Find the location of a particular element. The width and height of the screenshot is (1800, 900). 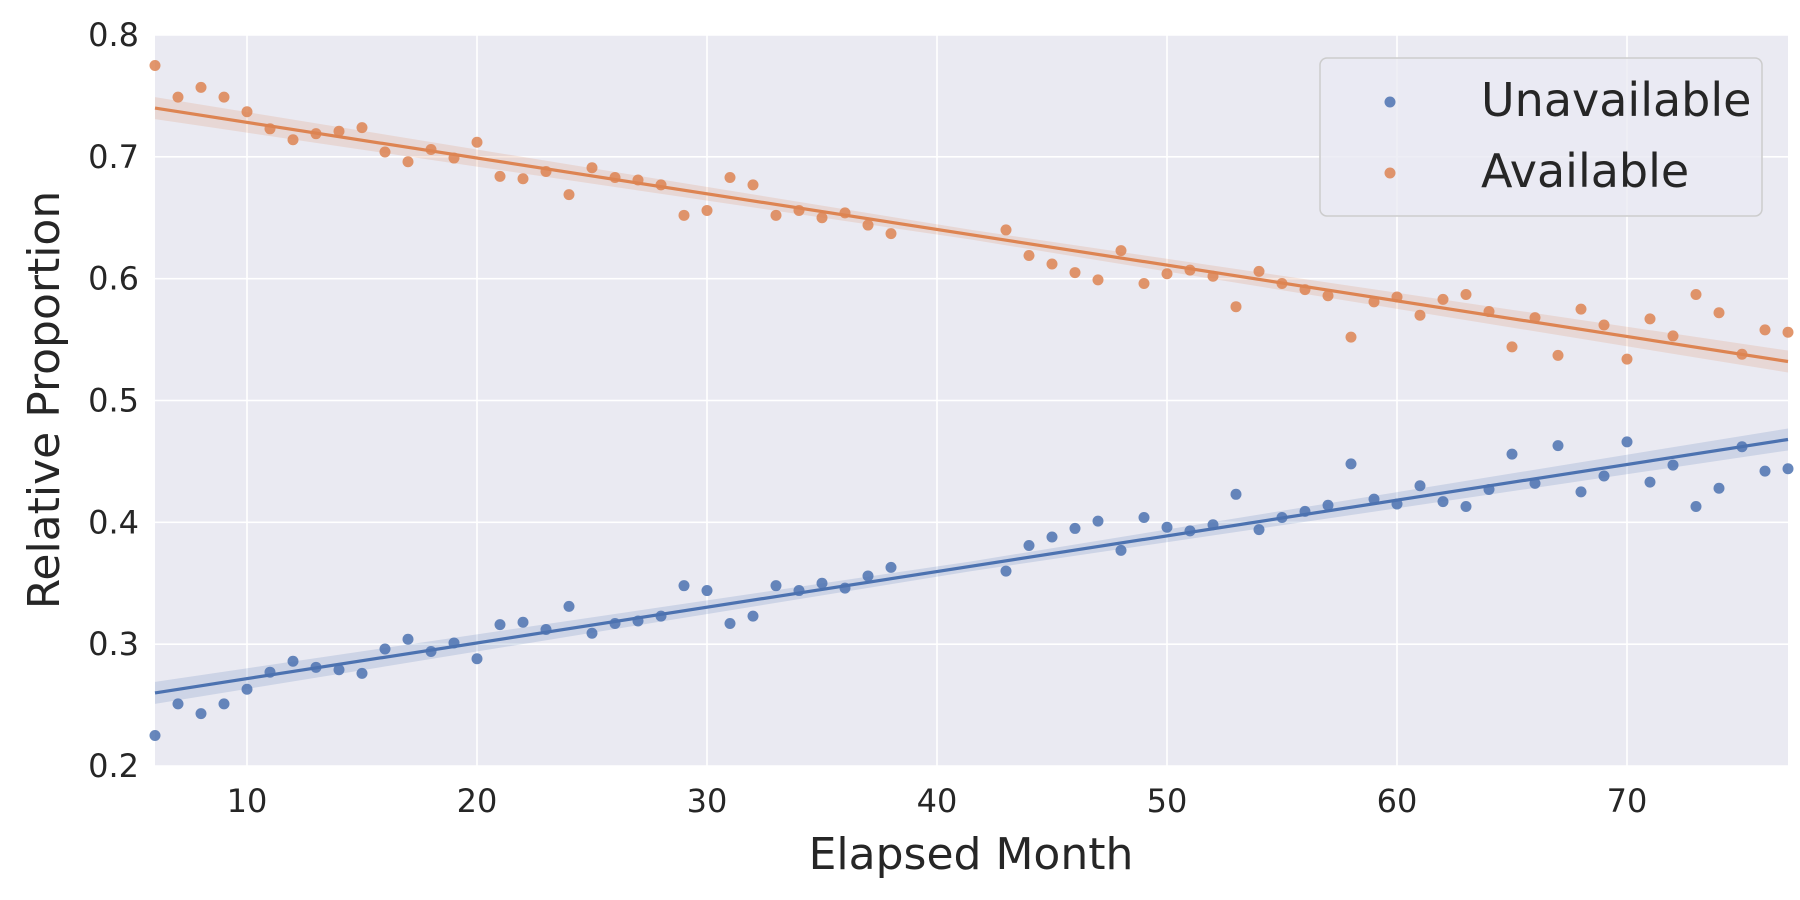

legend-box is located at coordinates (1541, 137).